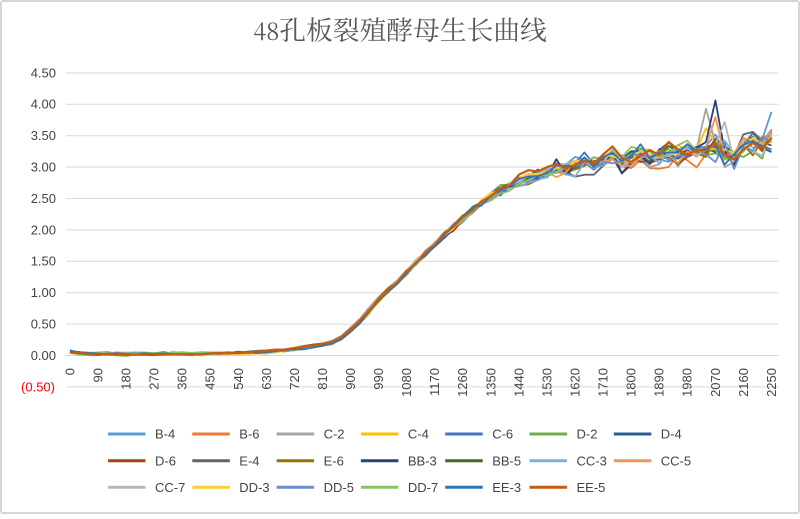 Image resolution: width=800 pixels, height=519 pixels. Describe the element at coordinates (462, 382) in the screenshot. I see `svg-text: 1260` at that location.